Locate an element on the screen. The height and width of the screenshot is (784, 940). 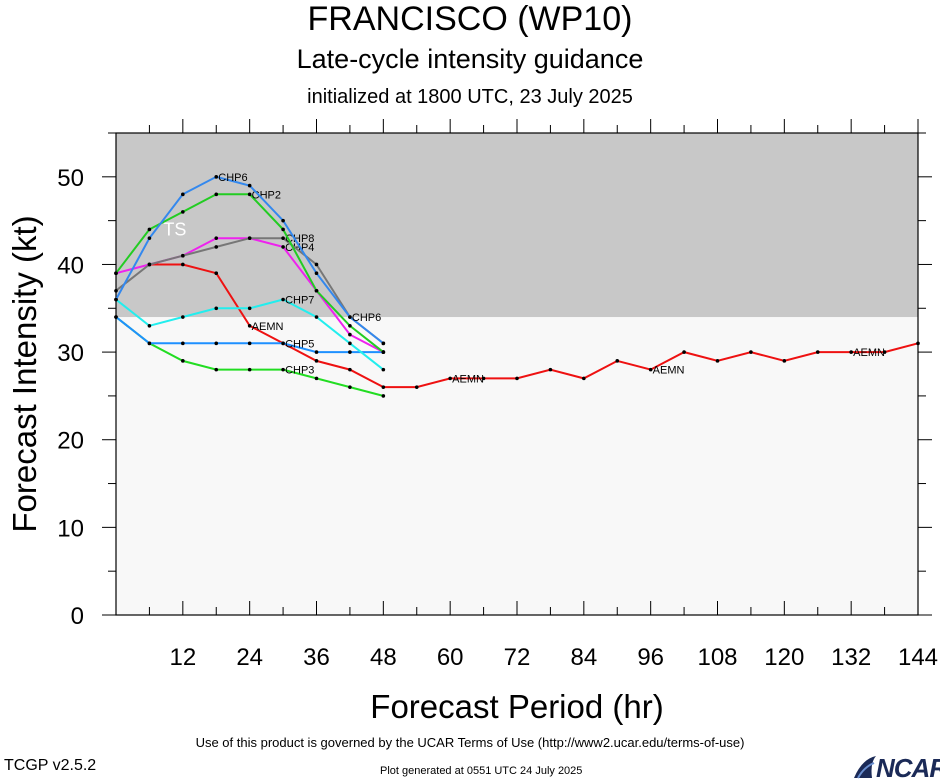
x-tick-label: 24 is located at coordinates (249, 657).